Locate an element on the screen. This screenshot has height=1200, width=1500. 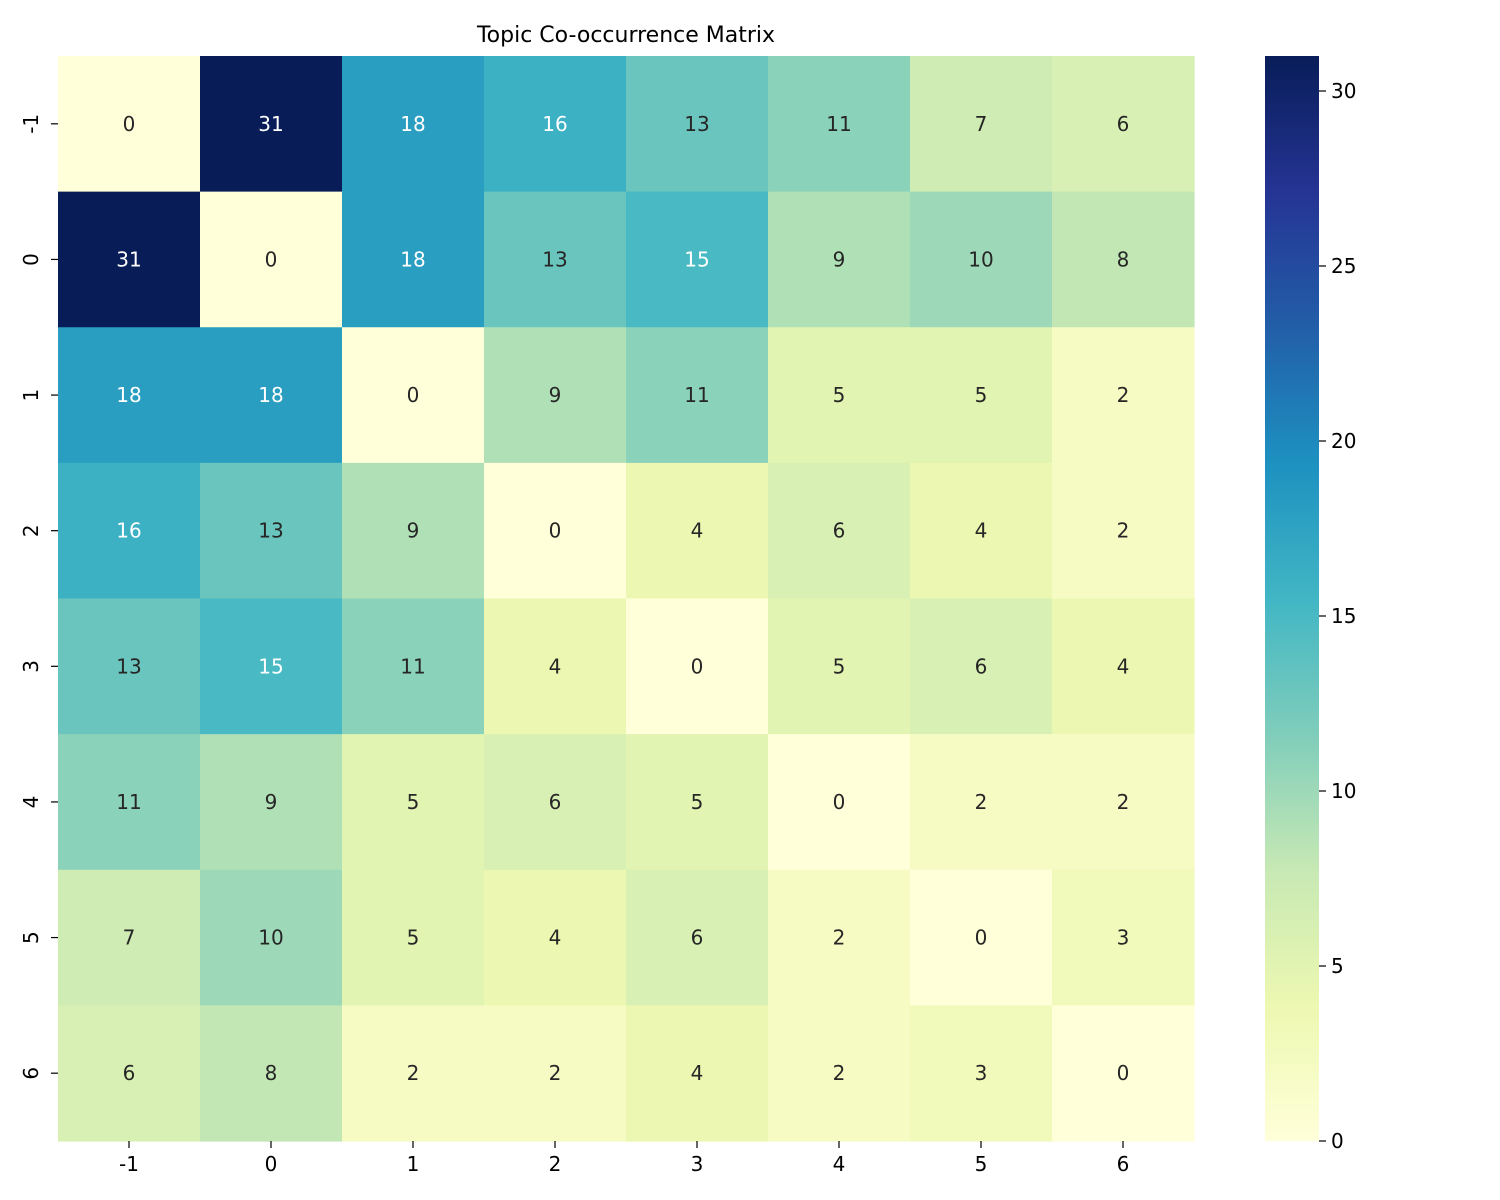
heatmap-cell--1-0 is located at coordinates (271, 124).